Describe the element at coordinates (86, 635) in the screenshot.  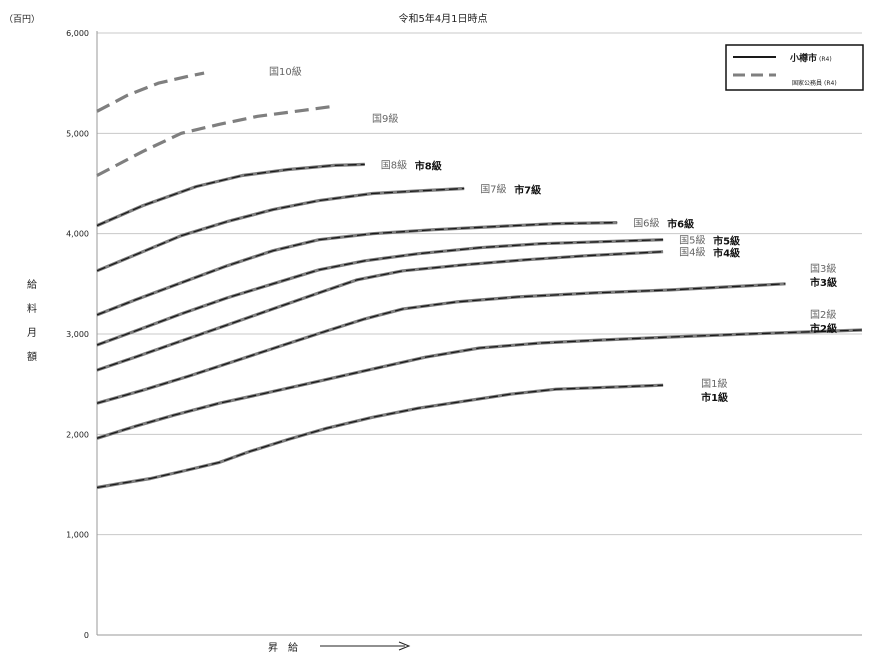
I see `y-tick-label: 0` at that location.